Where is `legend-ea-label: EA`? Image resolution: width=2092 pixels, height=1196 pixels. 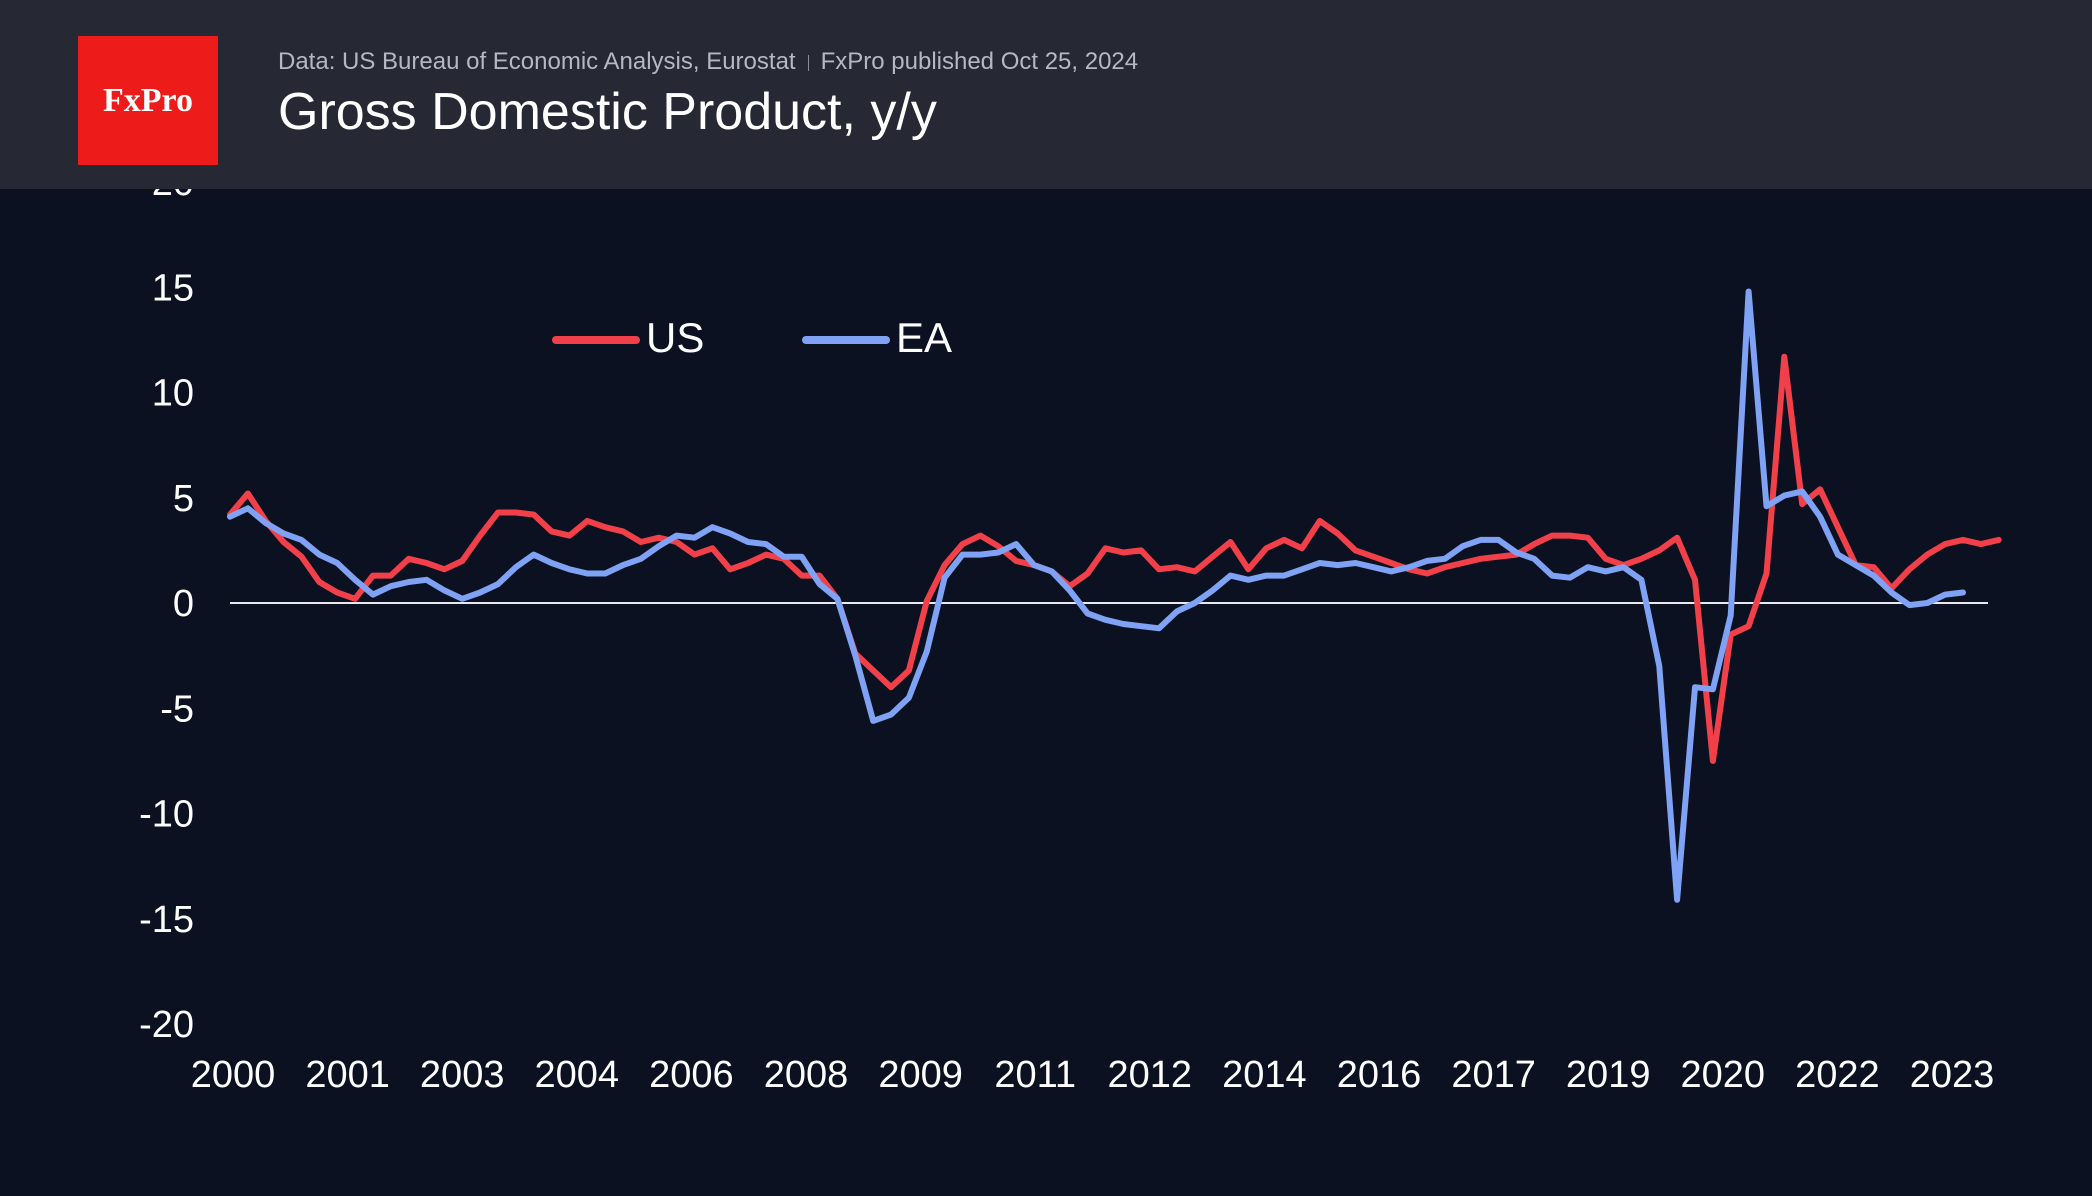
legend-ea-label: EA is located at coordinates (924, 337).